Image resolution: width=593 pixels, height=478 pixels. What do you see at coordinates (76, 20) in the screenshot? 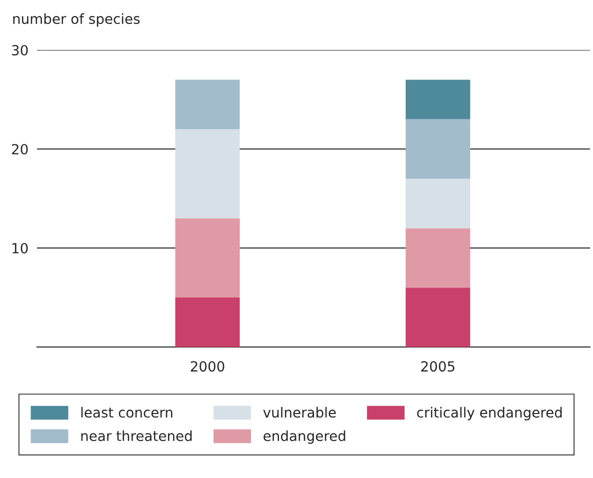
I see `y-axis-title: number of species` at bounding box center [76, 20].